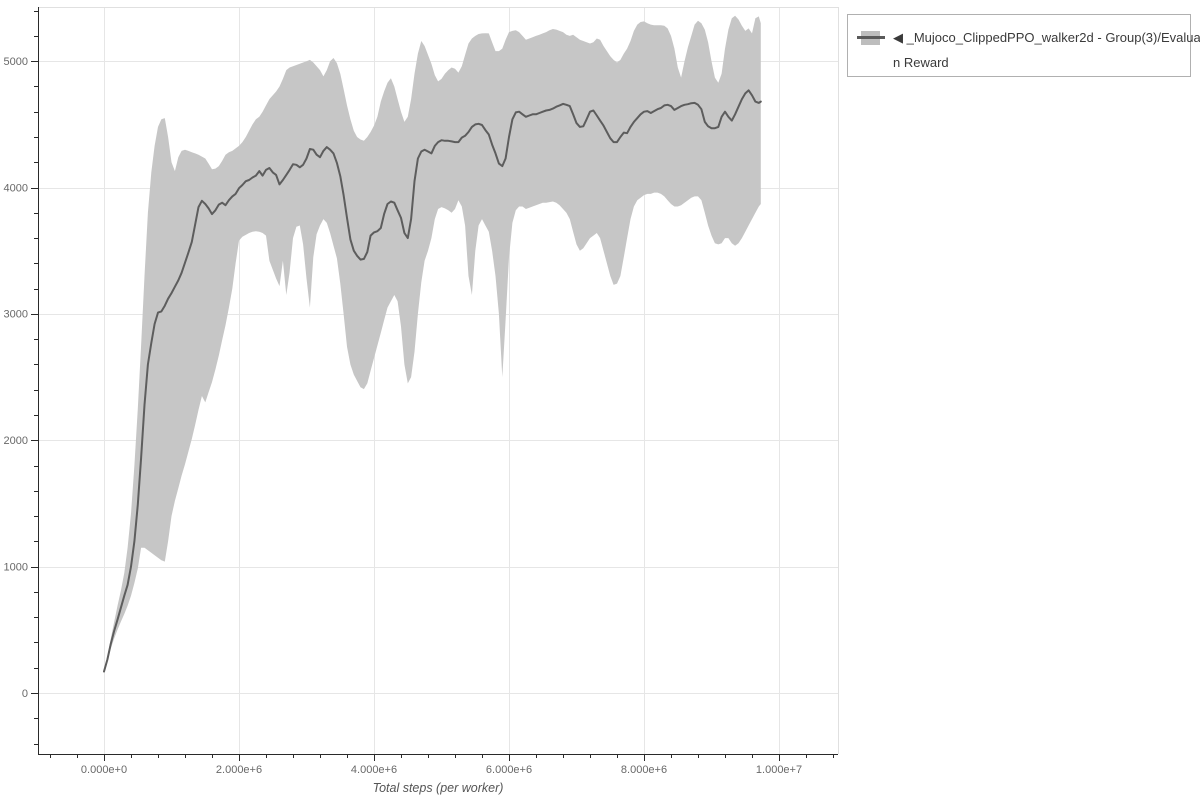 Image resolution: width=1200 pixels, height=800 pixels. Describe the element at coordinates (104, 770) in the screenshot. I see `x-tick-label: 0.000e+0` at that location.